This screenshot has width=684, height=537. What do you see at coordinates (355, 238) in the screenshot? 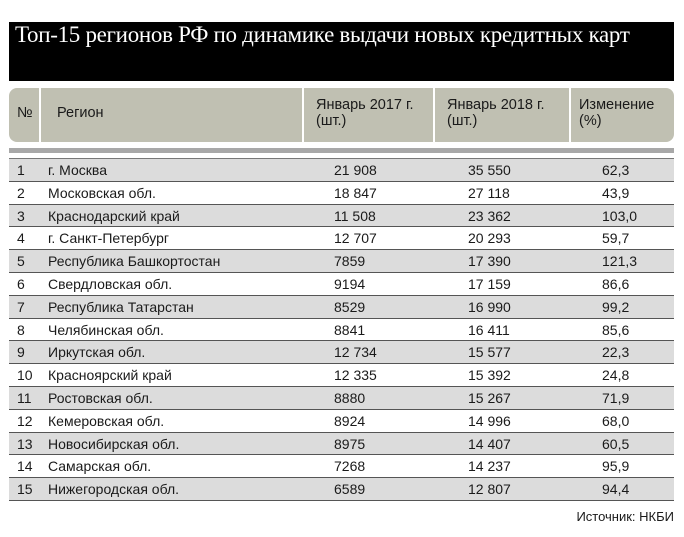
I see `value-jan-2017: 12 707` at bounding box center [355, 238].